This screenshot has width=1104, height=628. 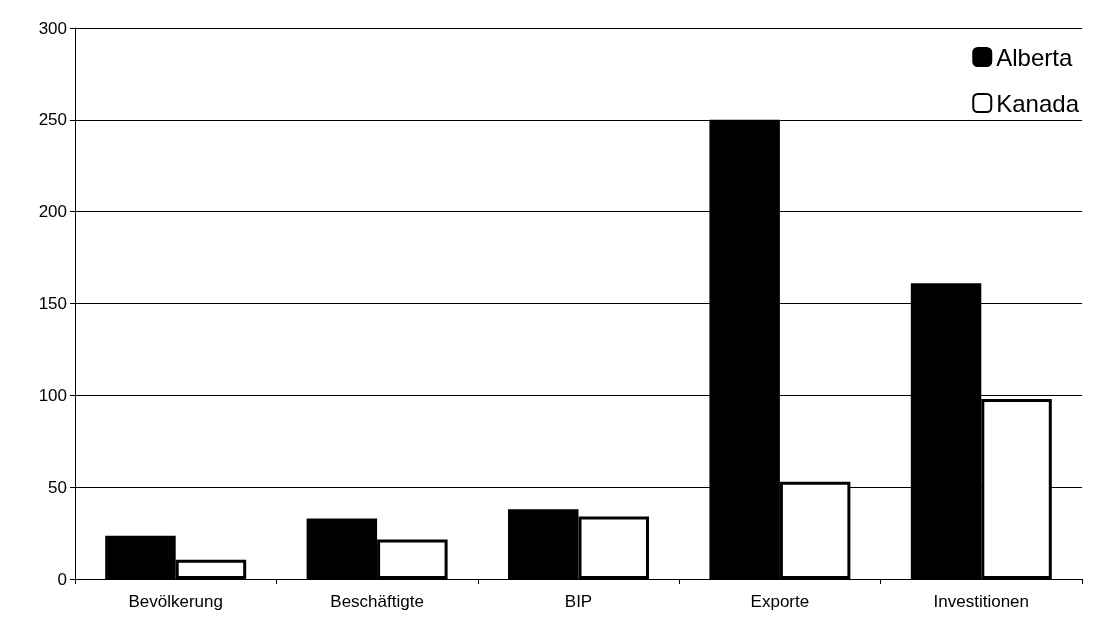 I want to click on y-tick-label: 200, so click(x=52, y=212).